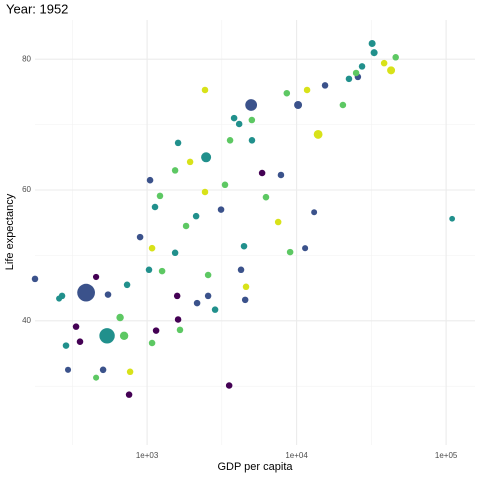  What do you see at coordinates (255, 467) in the screenshot?
I see `x-axis-label: GDP per capita` at bounding box center [255, 467].